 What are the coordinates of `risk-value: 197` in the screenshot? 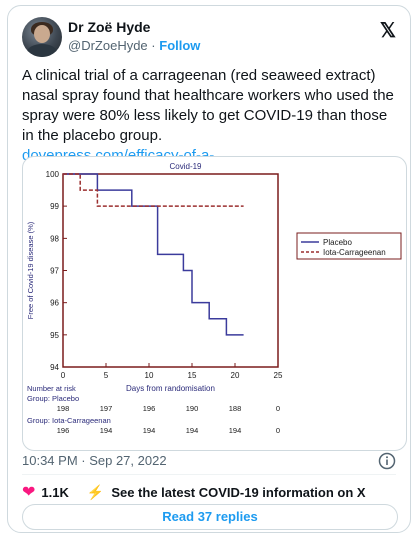 It's located at (106, 408).